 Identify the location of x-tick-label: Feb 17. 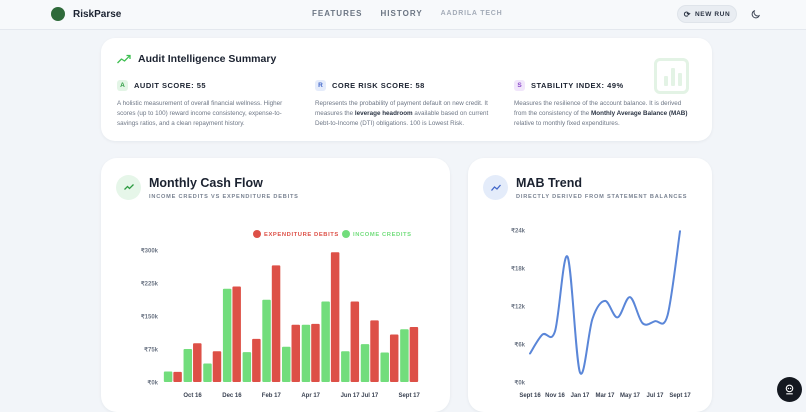
(272, 396).